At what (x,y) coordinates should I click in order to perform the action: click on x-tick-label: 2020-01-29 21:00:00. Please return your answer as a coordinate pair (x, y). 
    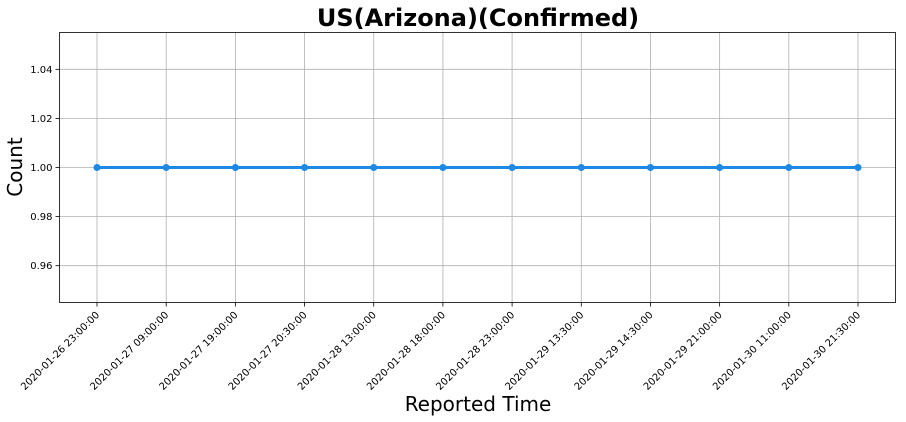
    Looking at the image, I should click on (683, 351).